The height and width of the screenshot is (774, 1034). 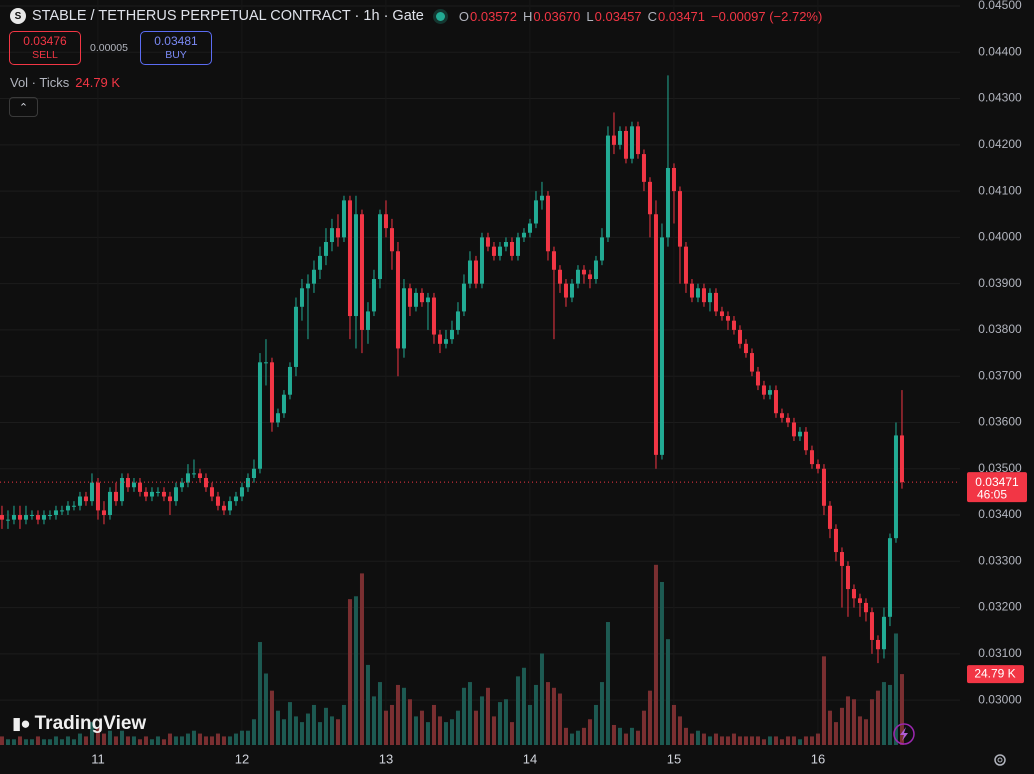 I want to click on collapse-button: ⌃, so click(x=23, y=107).